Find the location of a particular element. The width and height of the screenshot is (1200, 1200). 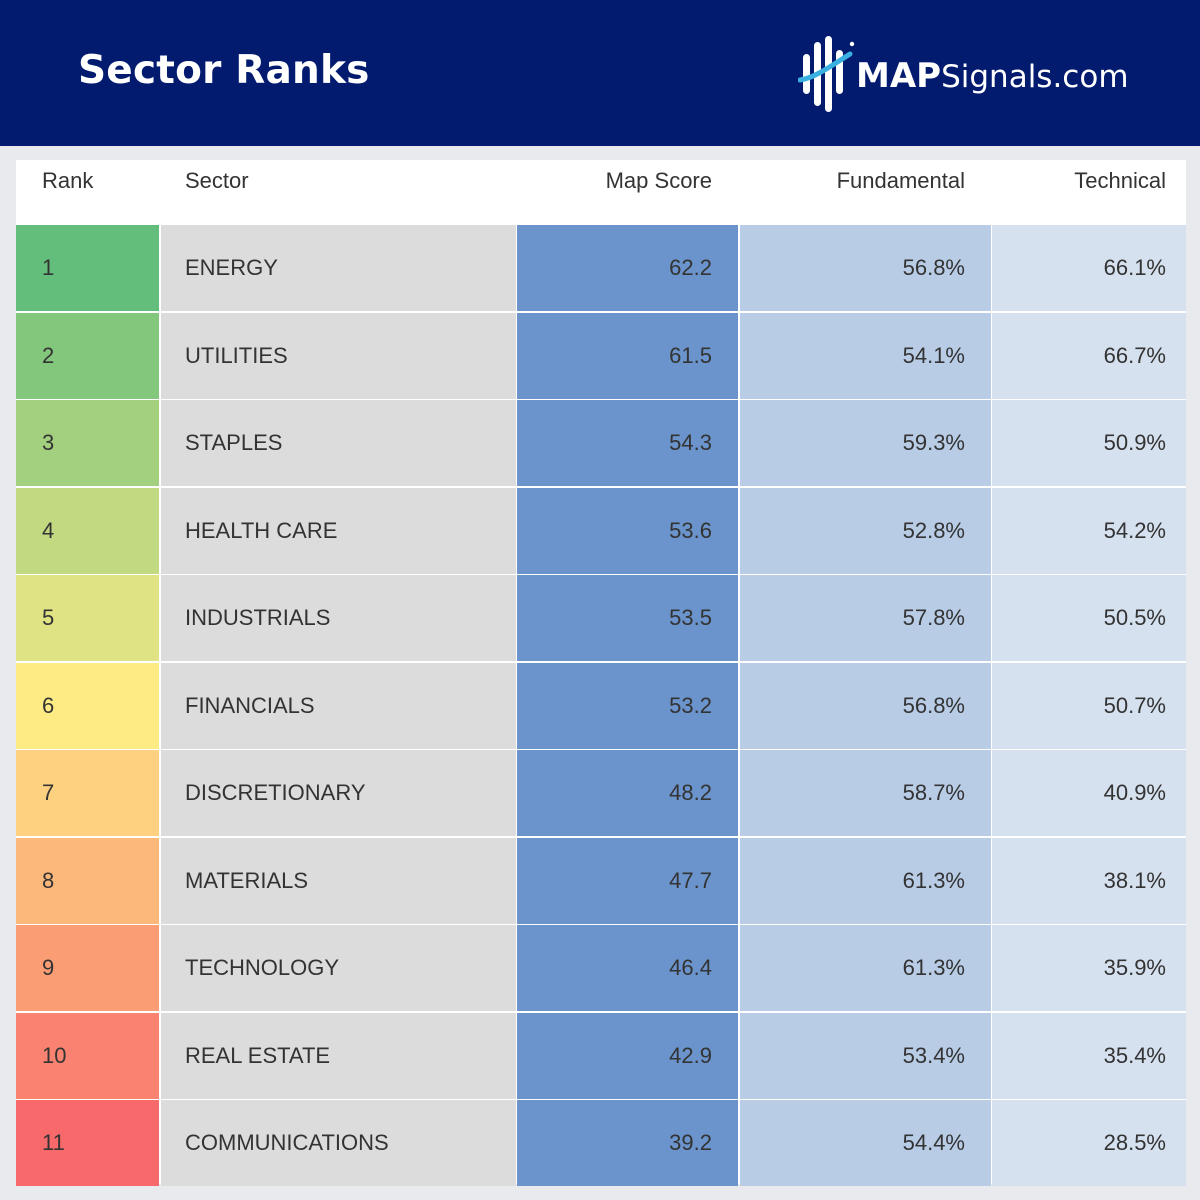

sector-cell: REAL ESTATE is located at coordinates (338, 1055).